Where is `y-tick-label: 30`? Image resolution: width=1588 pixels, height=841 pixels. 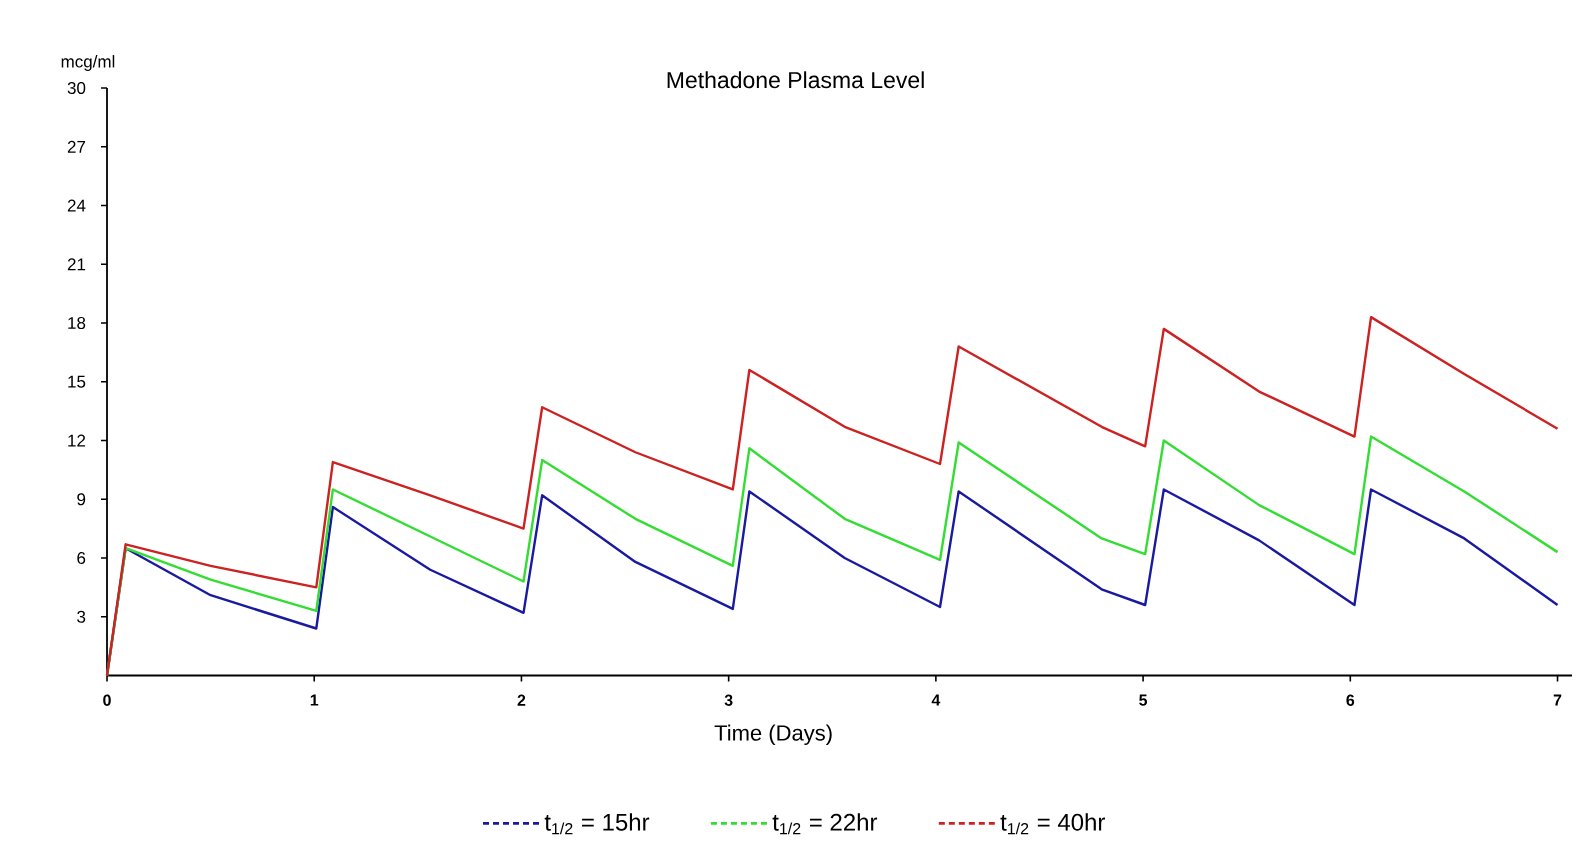 y-tick-label: 30 is located at coordinates (76, 88).